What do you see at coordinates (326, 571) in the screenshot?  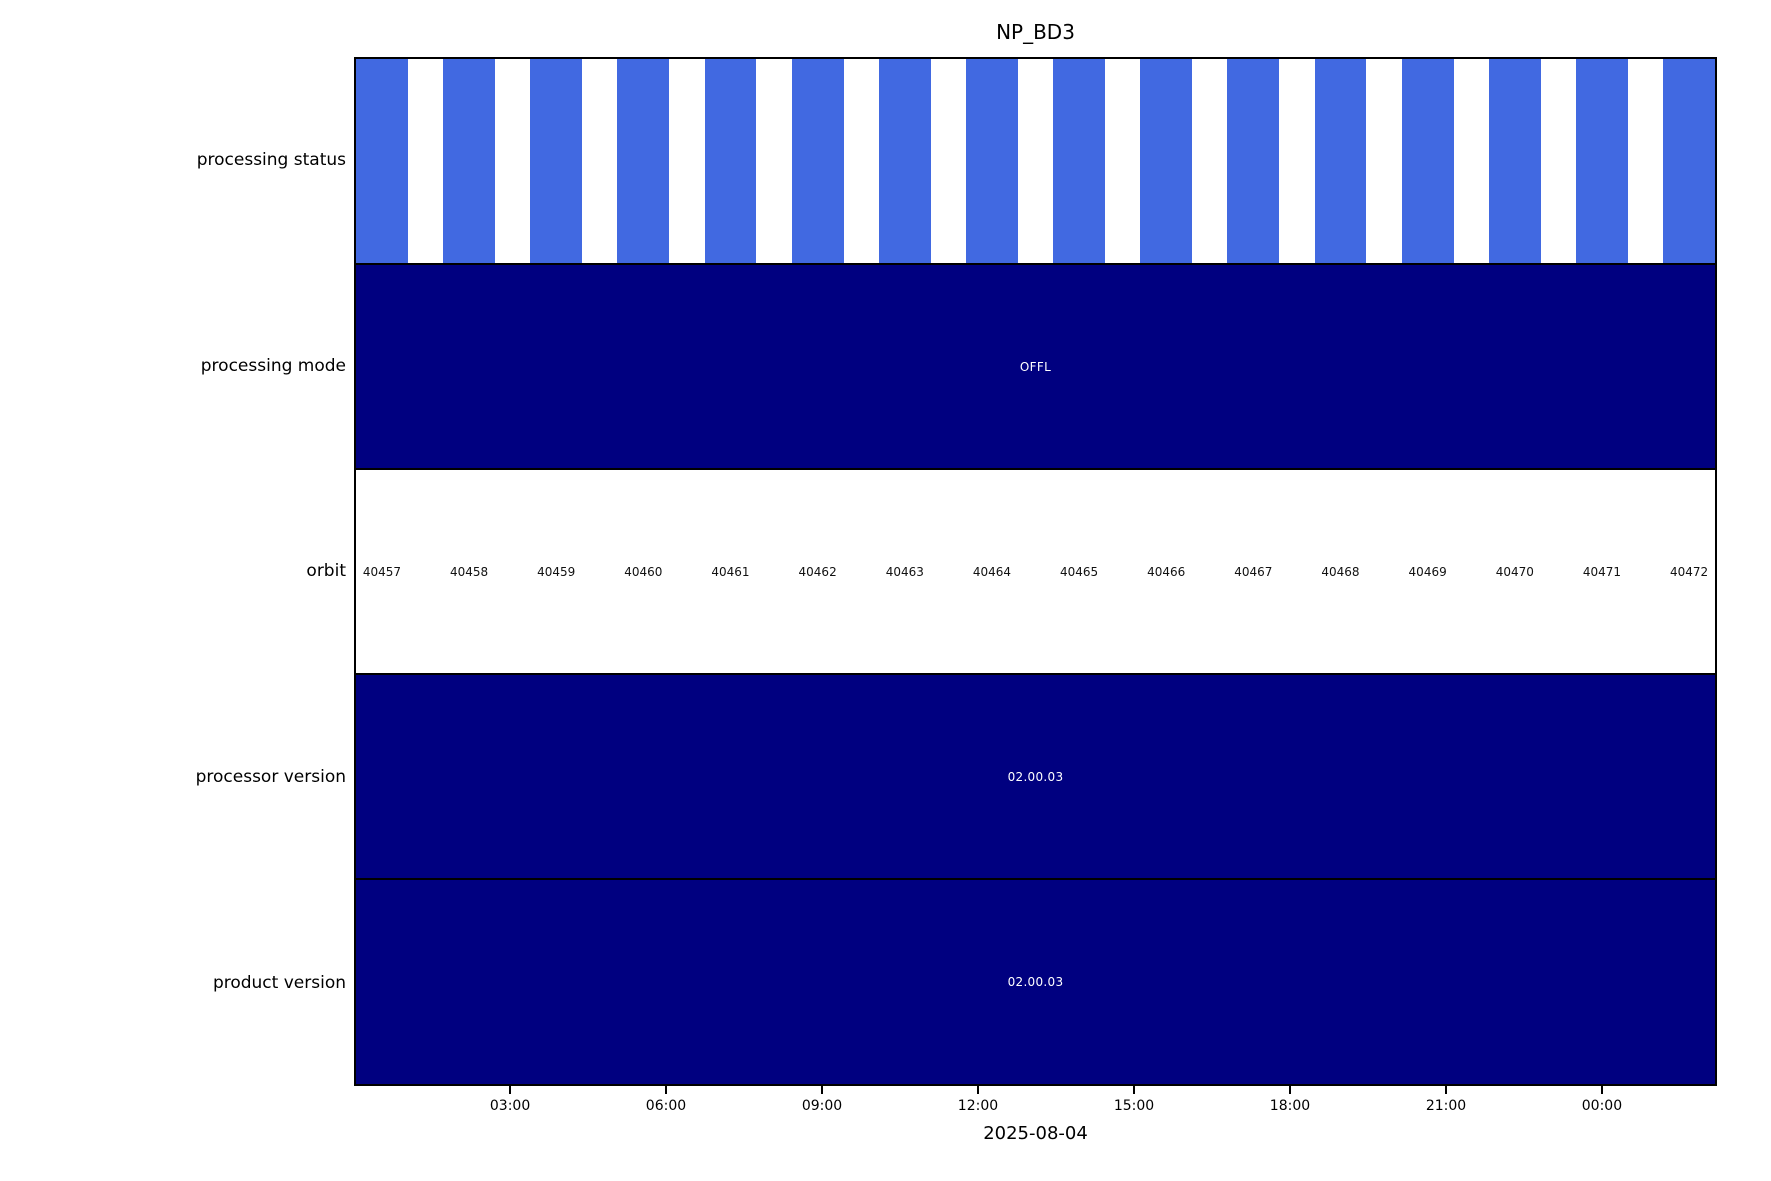 I see `row-label-orbit: orbit` at bounding box center [326, 571].